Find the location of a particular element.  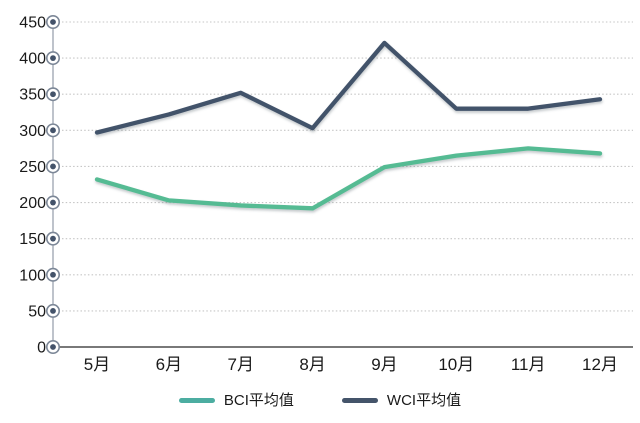

y-tick-label: 250 is located at coordinates (32, 167).